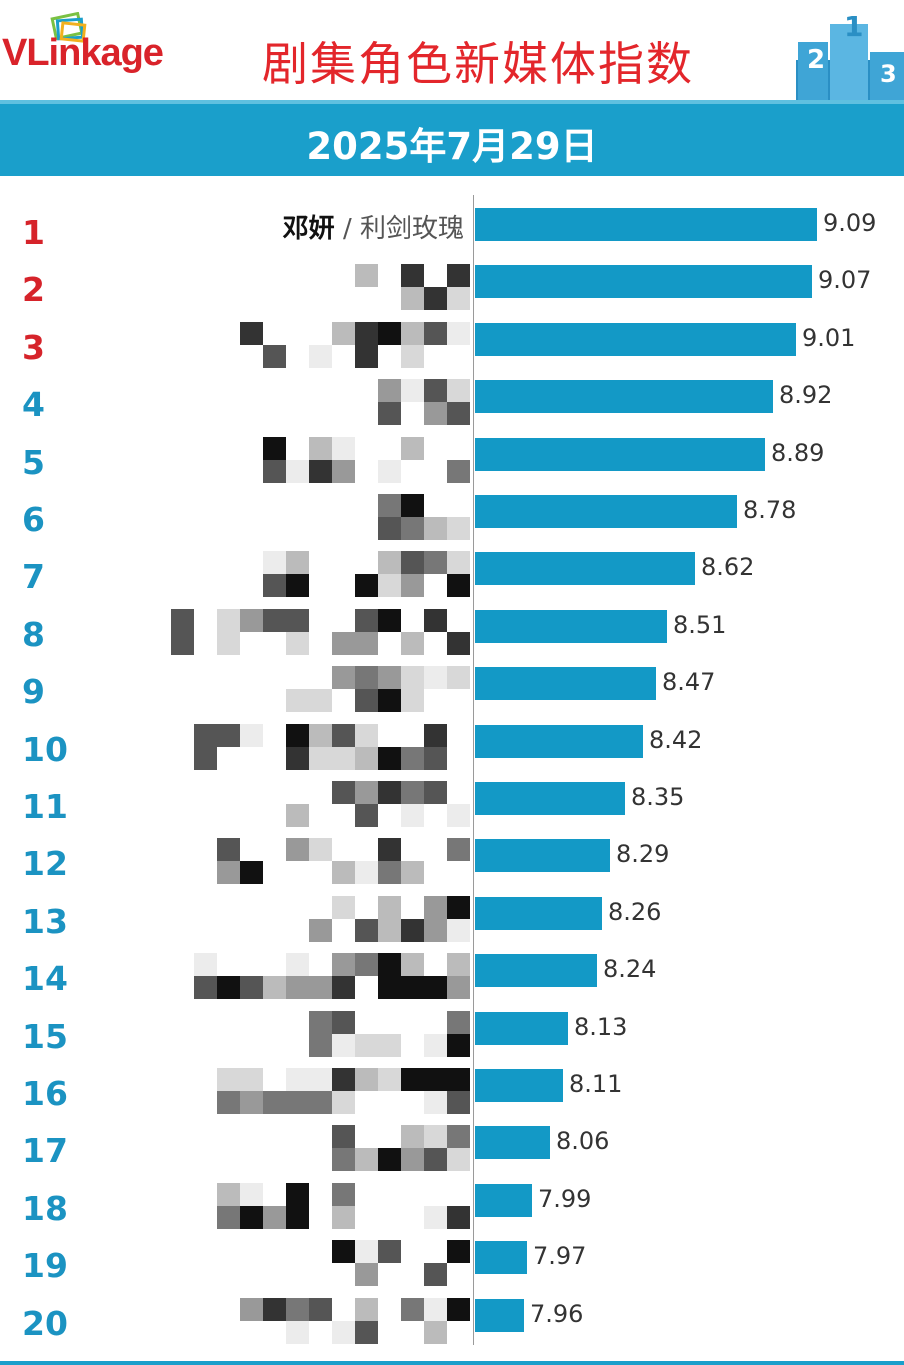  What do you see at coordinates (68, 27) in the screenshot?
I see `logo-mark-icon` at bounding box center [68, 27].